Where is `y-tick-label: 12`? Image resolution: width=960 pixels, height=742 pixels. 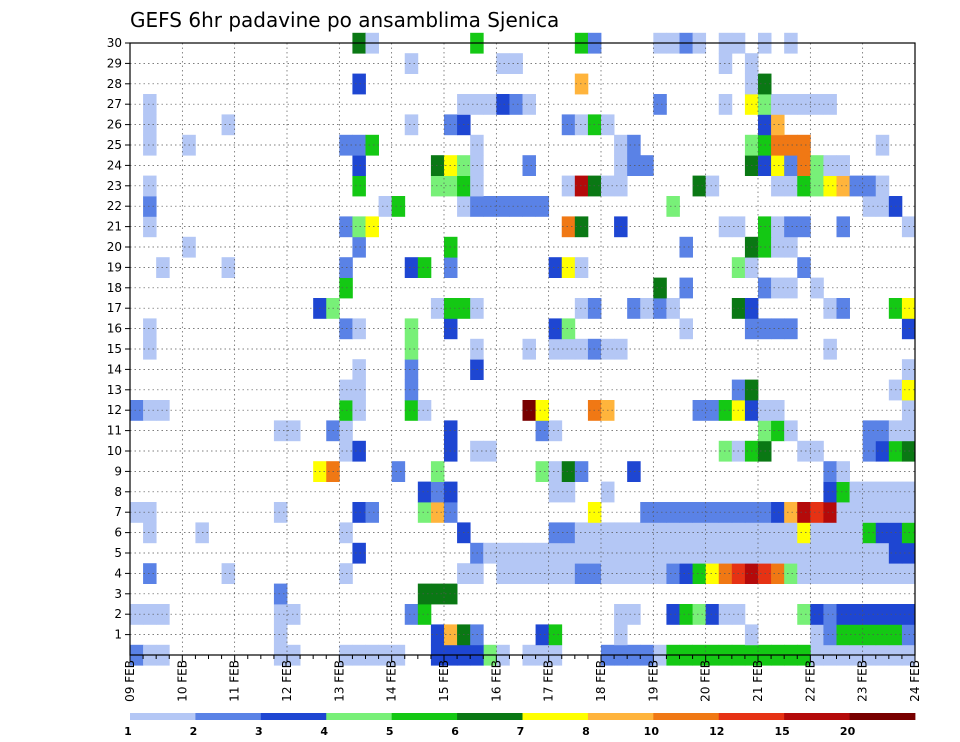
y-tick-label: 12 is located at coordinates (114, 410).